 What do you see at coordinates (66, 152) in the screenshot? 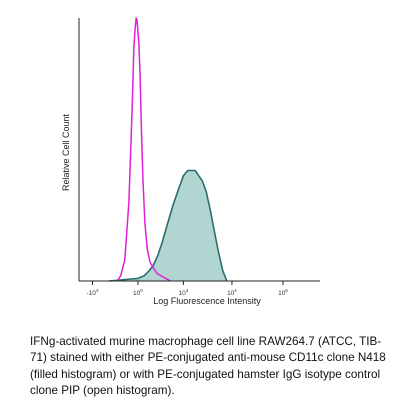
I see `y-axis-label: Relative Cell Count` at bounding box center [66, 152].